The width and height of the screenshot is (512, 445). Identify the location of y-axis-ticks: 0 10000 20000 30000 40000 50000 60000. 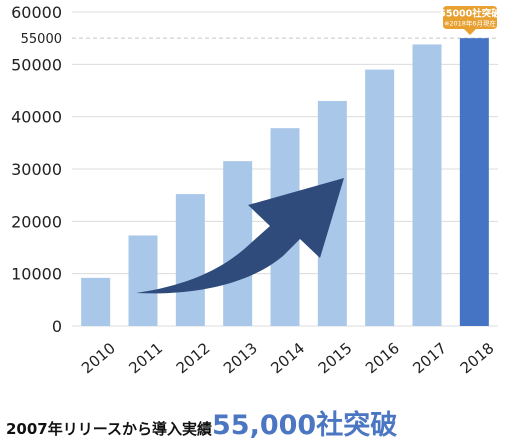
(36, 169).